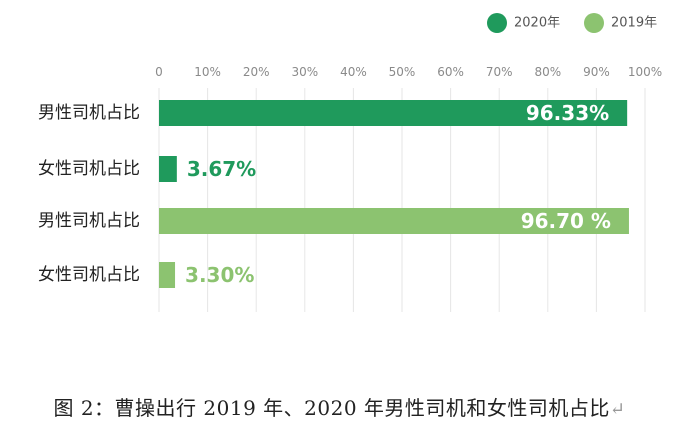  I want to click on legend: 2020年 2019年, so click(572, 23).